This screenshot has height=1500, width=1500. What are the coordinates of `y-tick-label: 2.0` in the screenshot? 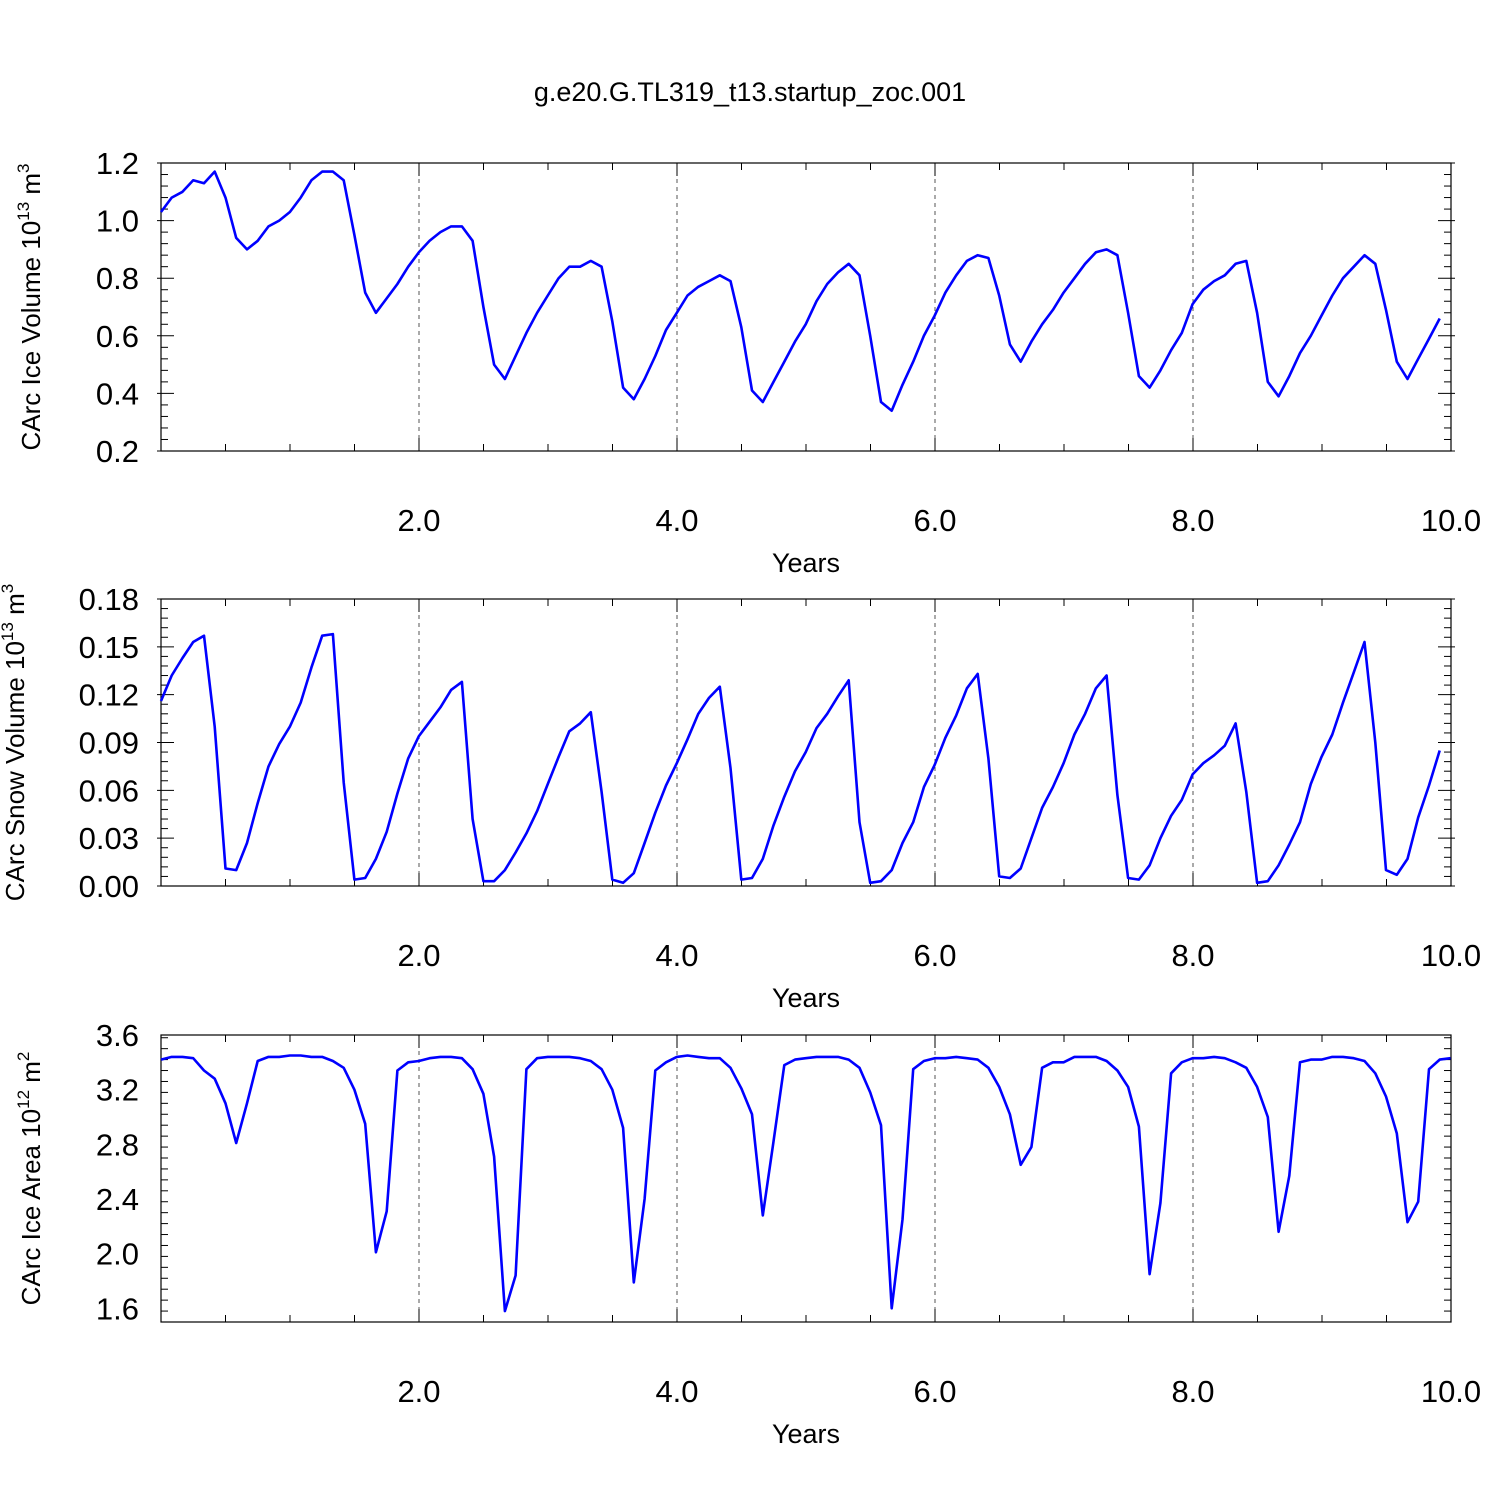 It's located at (117, 1254).